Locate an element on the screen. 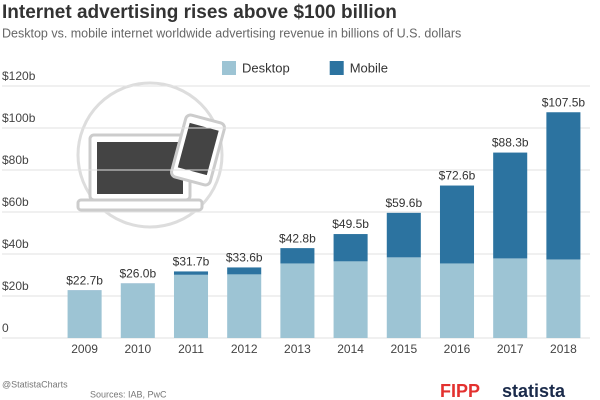  y-tick-label: $100b is located at coordinates (19, 118).